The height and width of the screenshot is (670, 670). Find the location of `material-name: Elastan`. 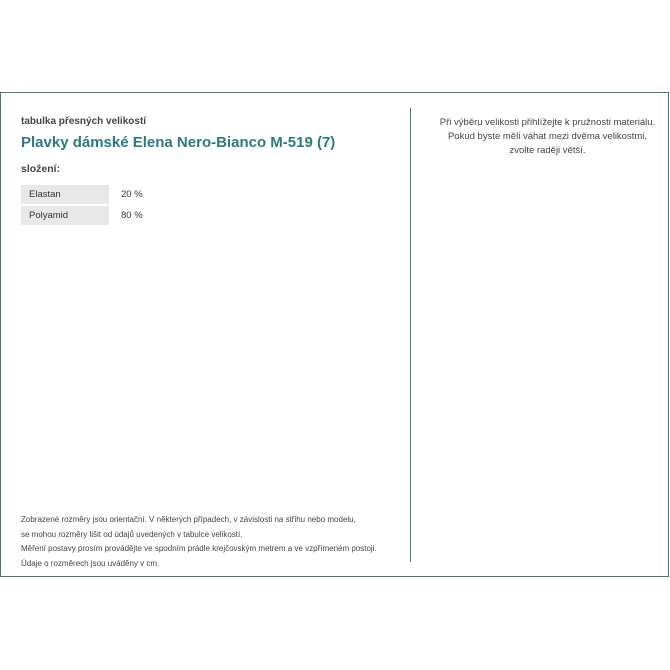

material-name: Elastan is located at coordinates (65, 194).